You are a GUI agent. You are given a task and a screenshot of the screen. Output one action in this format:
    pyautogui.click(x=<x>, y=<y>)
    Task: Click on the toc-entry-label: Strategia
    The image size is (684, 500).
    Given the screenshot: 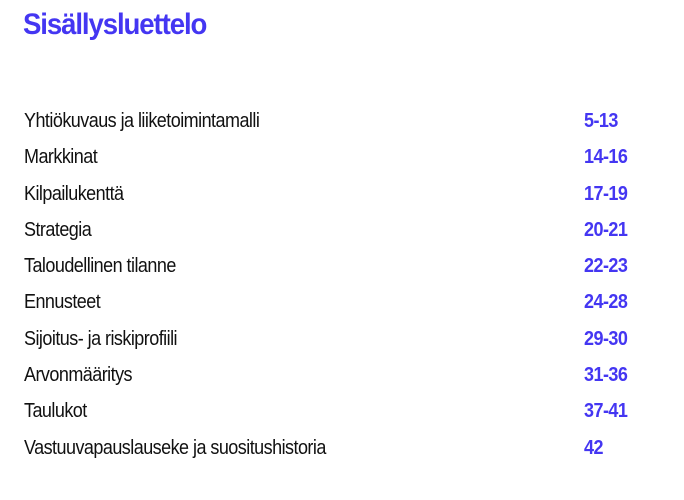 What is the action you would take?
    pyautogui.click(x=58, y=229)
    